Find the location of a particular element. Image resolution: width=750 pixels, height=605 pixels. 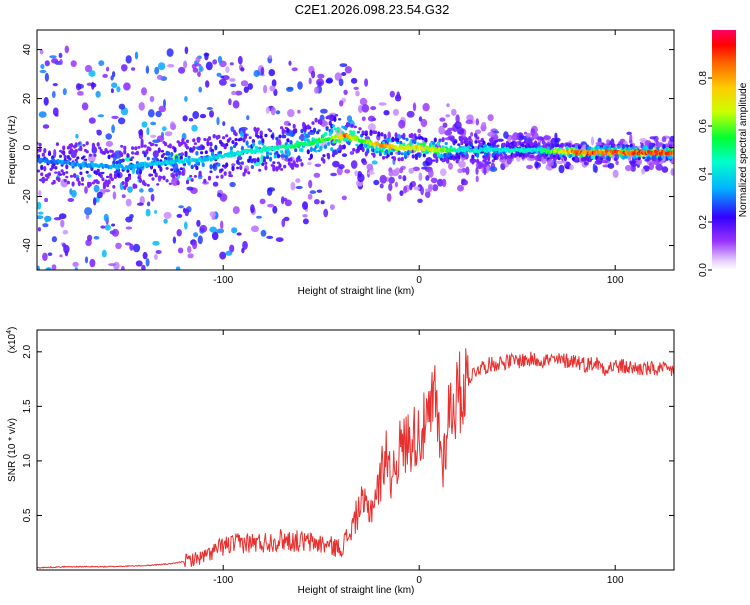

y-tick-label: 2.0 is located at coordinates (27, 351).